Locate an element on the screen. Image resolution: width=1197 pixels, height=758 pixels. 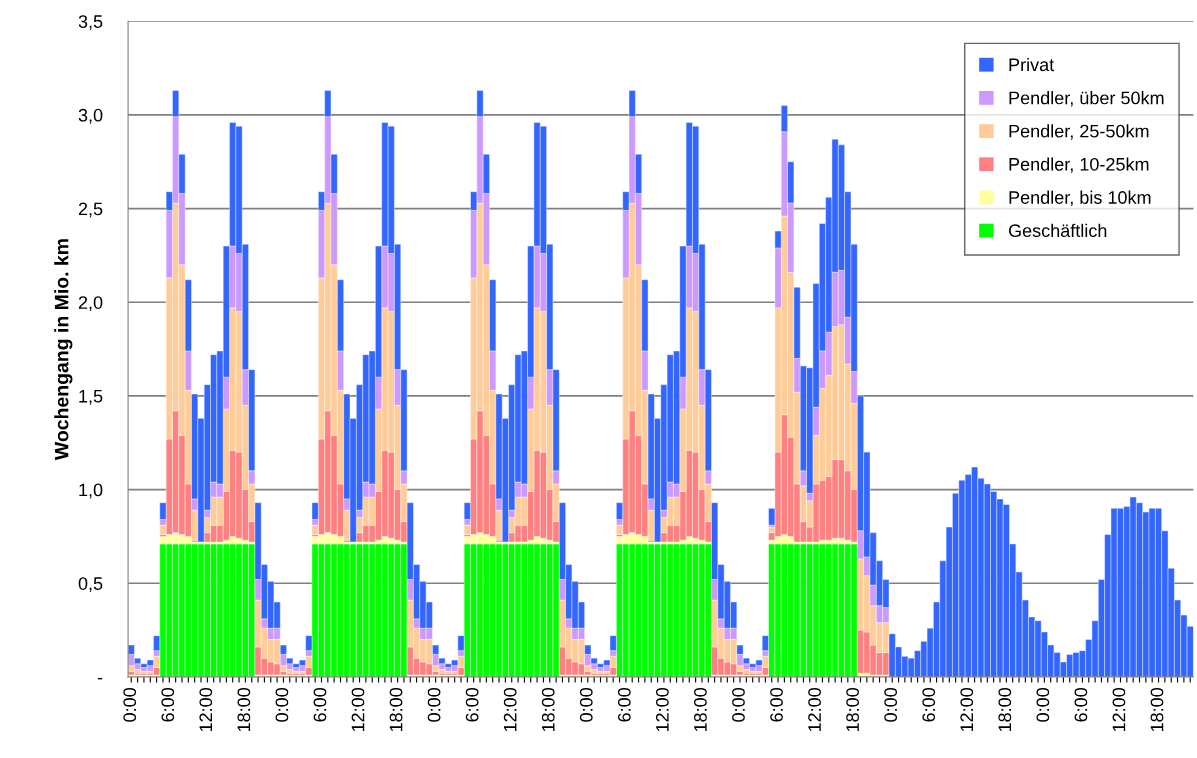
y-tick-label: 3,0 is located at coordinates (90, 116).